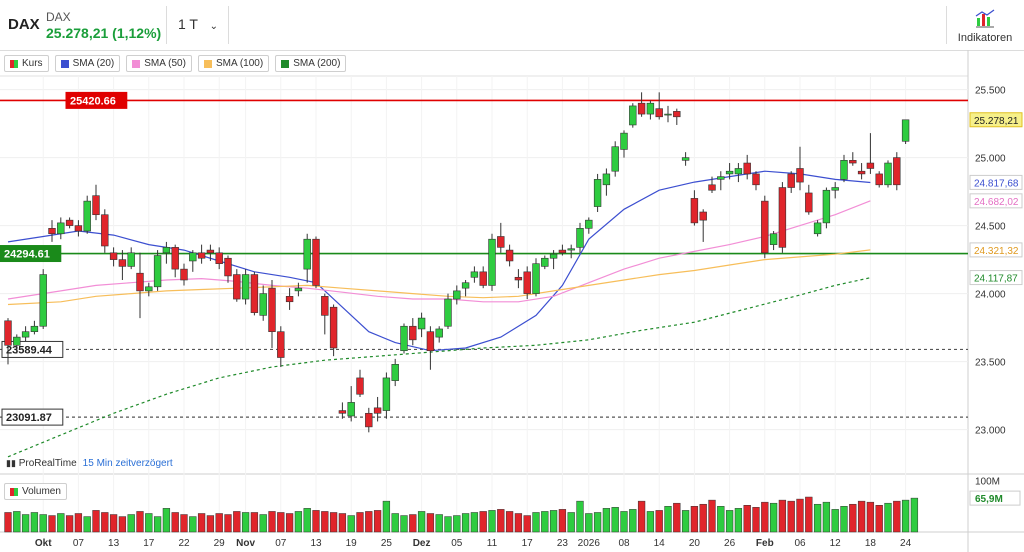  What do you see at coordinates (104, 33) in the screenshot?
I see `price-change: 25.278,21 (1,12%)` at bounding box center [104, 33].